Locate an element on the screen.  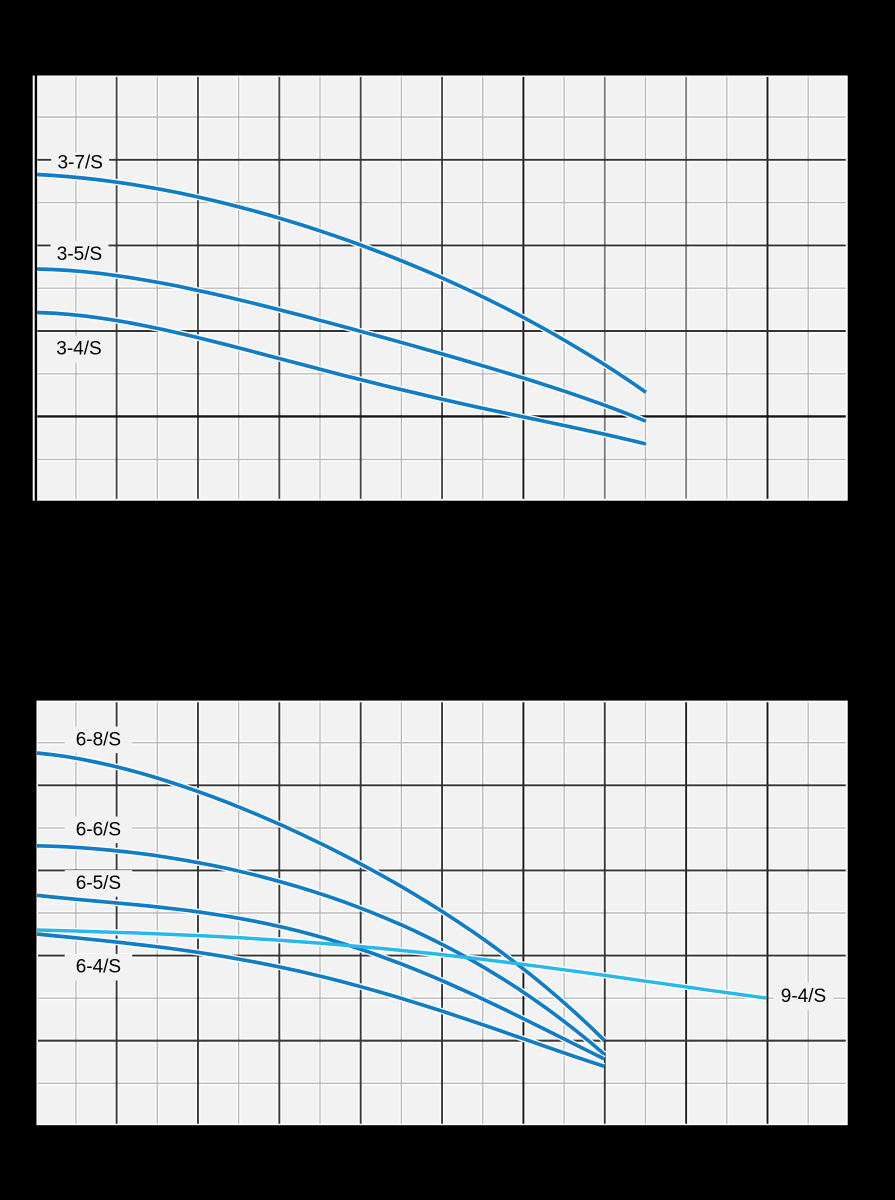
svg-text: 3-4/S is located at coordinates (78, 349).